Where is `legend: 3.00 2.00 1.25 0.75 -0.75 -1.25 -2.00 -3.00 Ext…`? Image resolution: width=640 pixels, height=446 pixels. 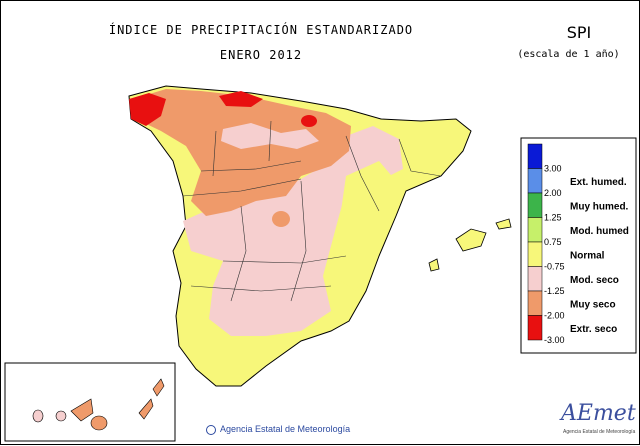 legend: 3.00 2.00 1.25 0.75 -0.75 -1.25 -2.00 -3.00 Ext… is located at coordinates (578, 245).